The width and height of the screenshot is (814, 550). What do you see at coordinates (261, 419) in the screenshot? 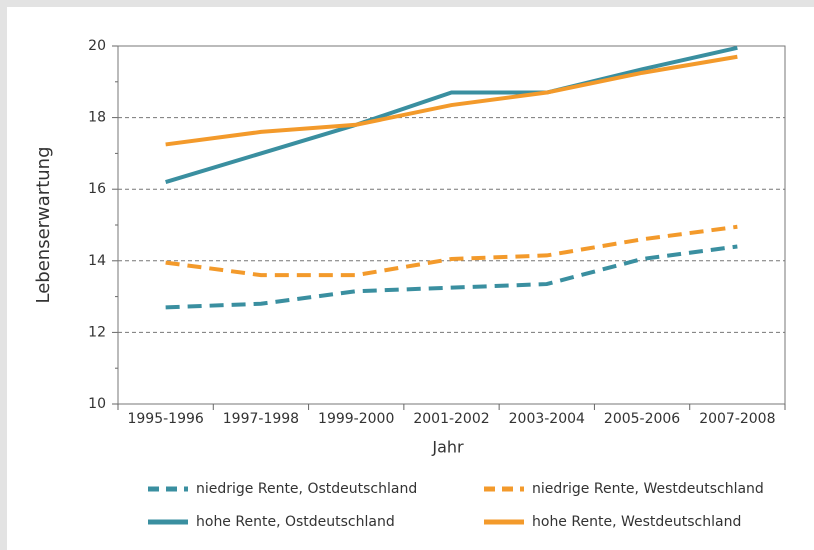
I see `x-tick-label: 1997-1998` at bounding box center [261, 419].